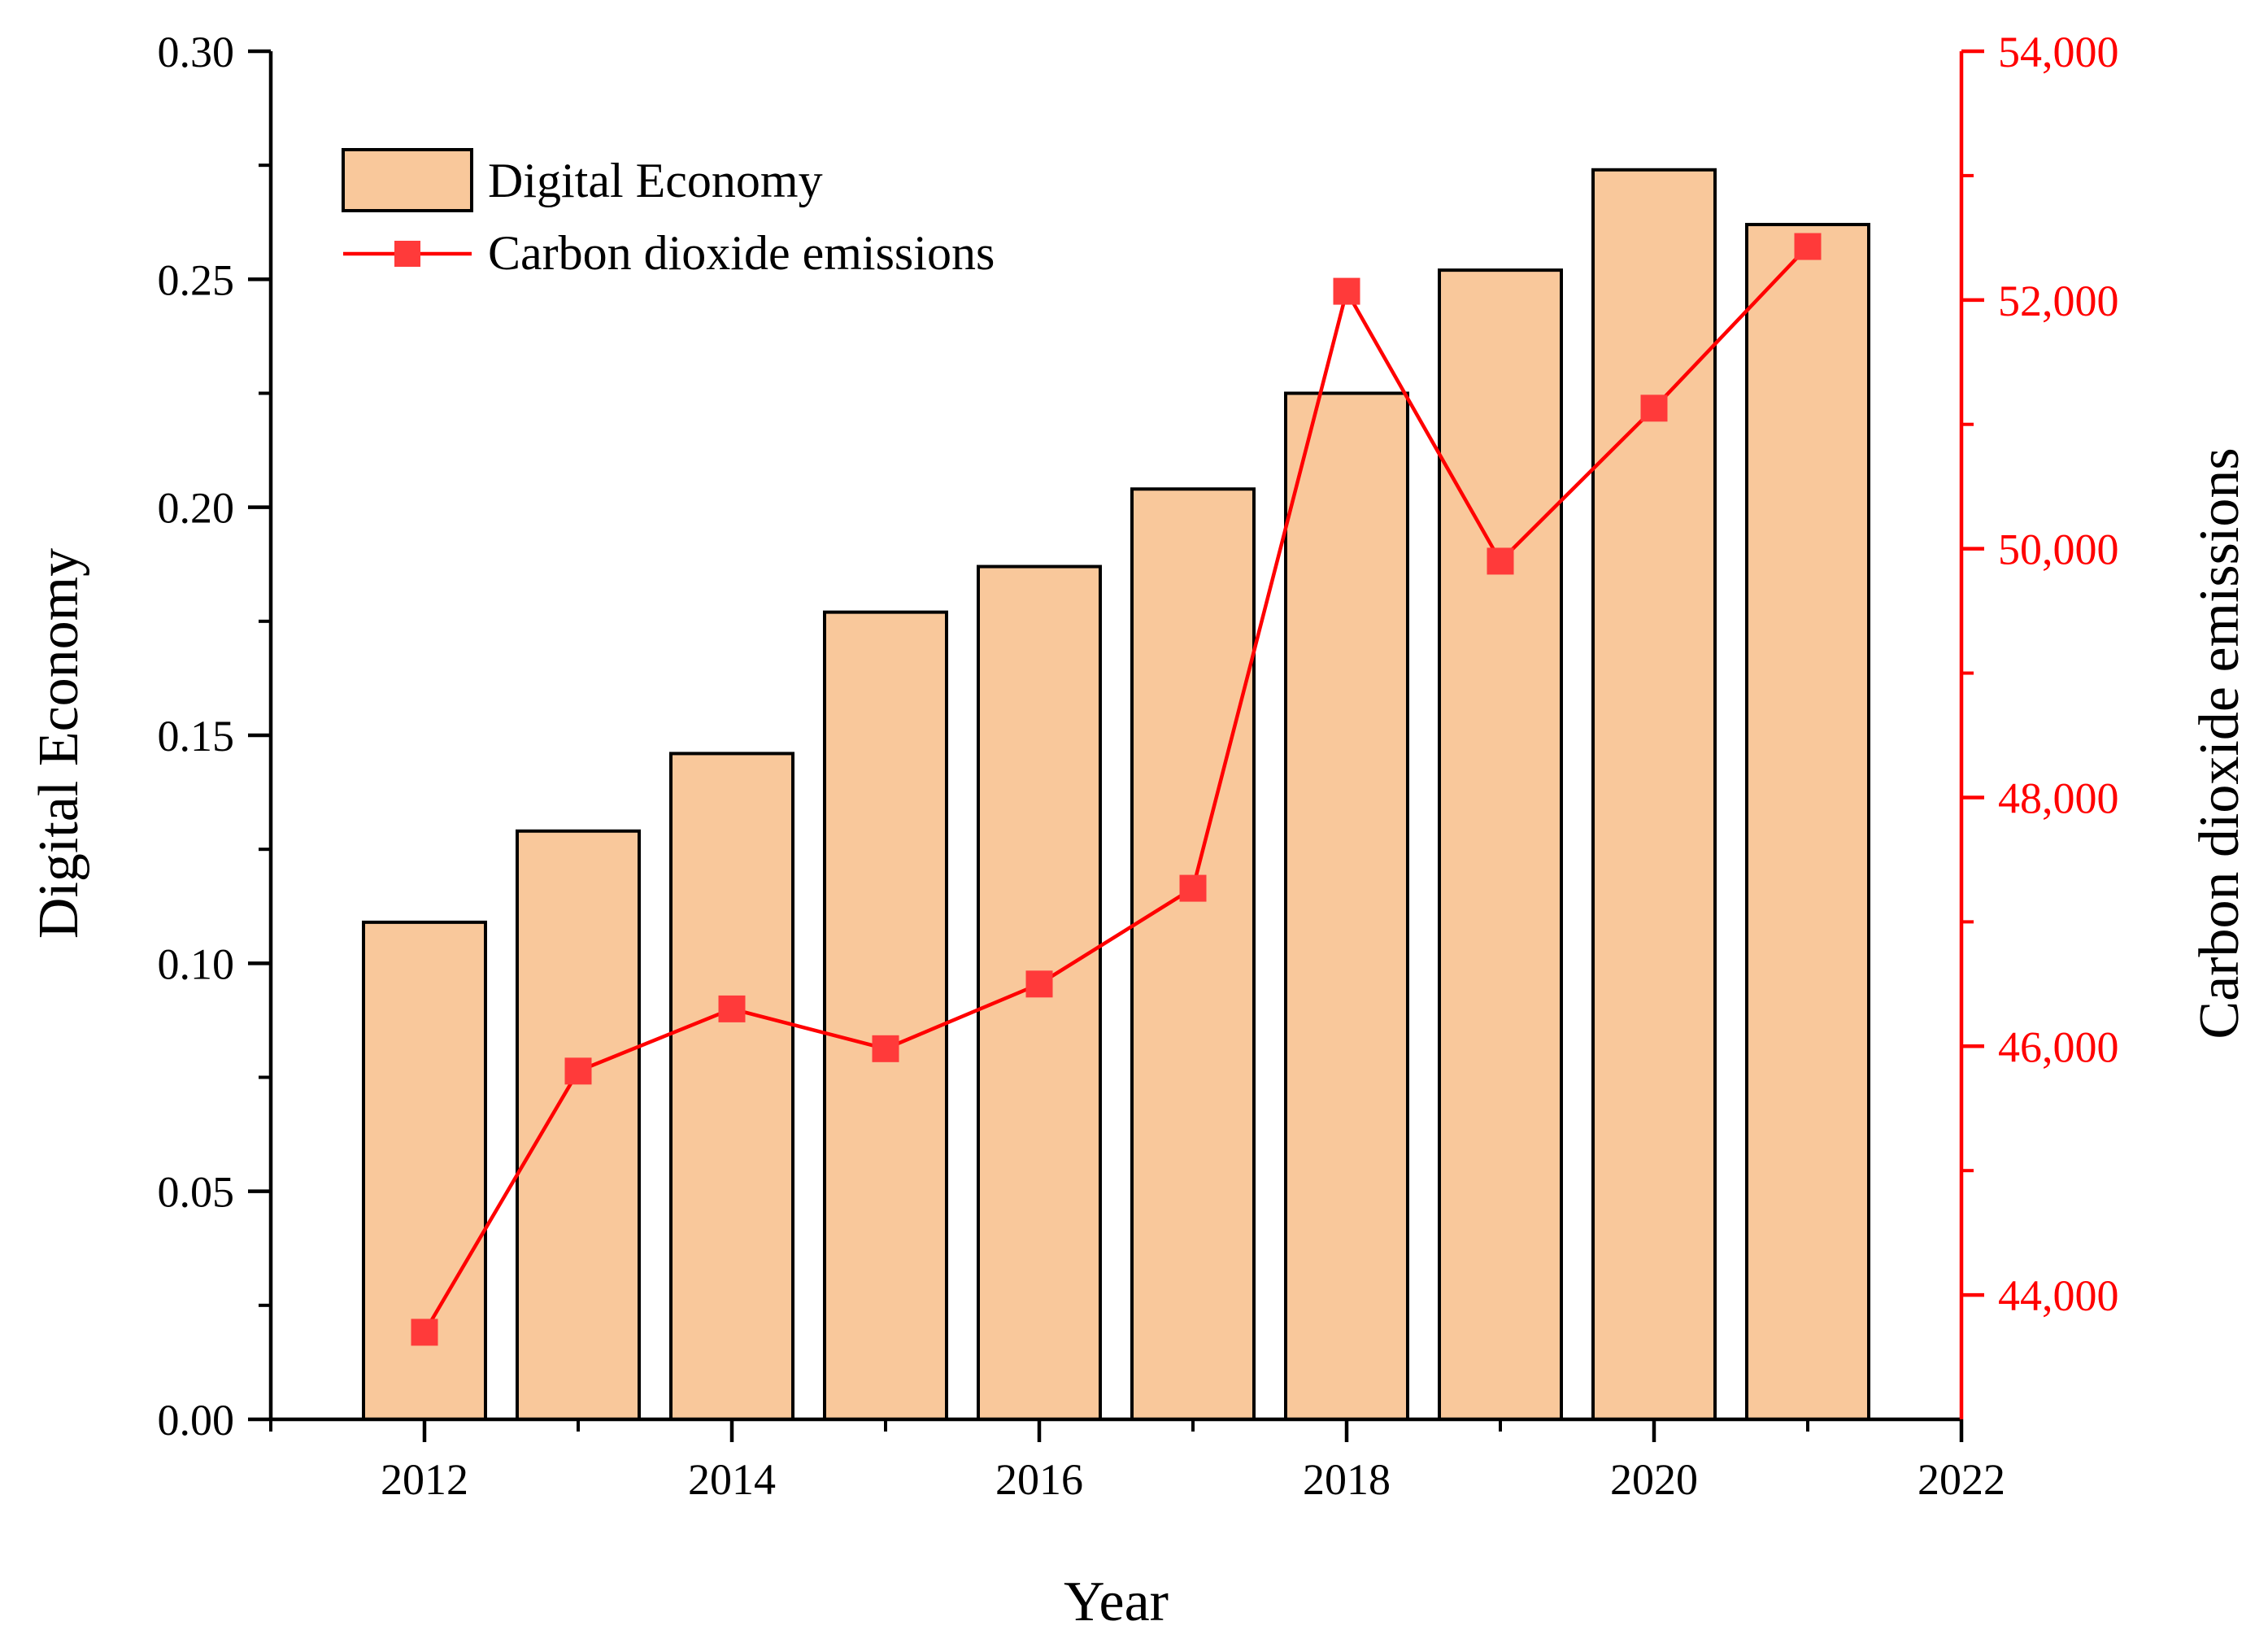 The width and height of the screenshot is (2268, 1630). I want to click on legend-label-co2: Carbon dioxide emissions, so click(741, 253).